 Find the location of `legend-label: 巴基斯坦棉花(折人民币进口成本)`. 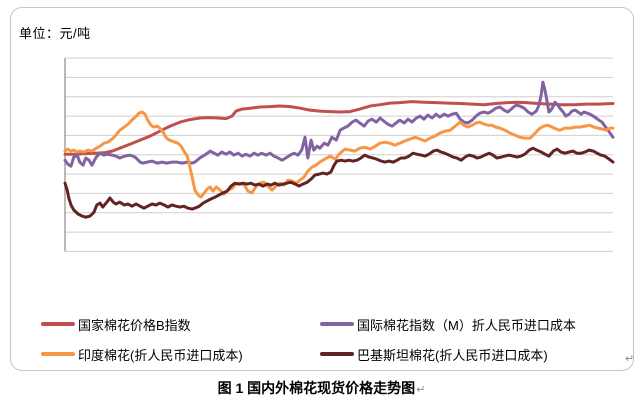

legend-label: 巴基斯坦棉花(折人民币进口成本) is located at coordinates (452, 355).